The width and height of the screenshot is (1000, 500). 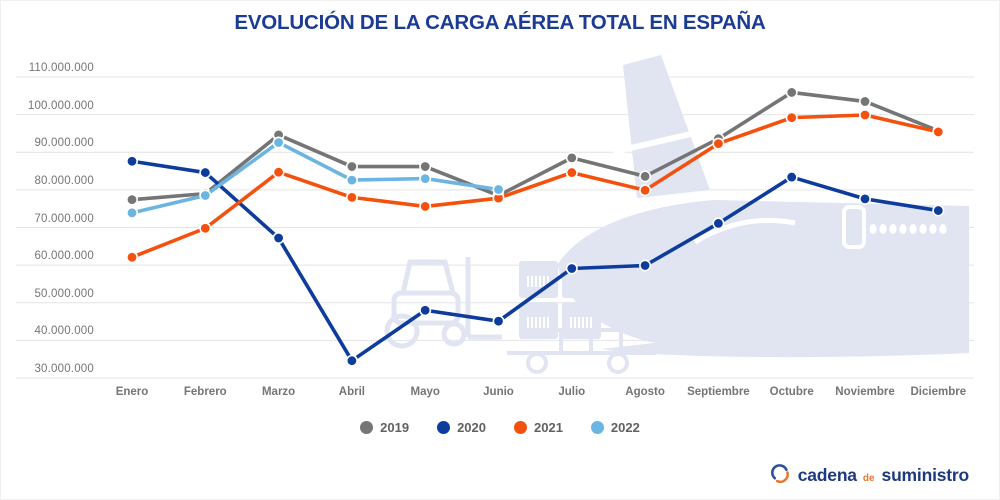 I want to click on data-point-2019-Enero, so click(x=132, y=199).